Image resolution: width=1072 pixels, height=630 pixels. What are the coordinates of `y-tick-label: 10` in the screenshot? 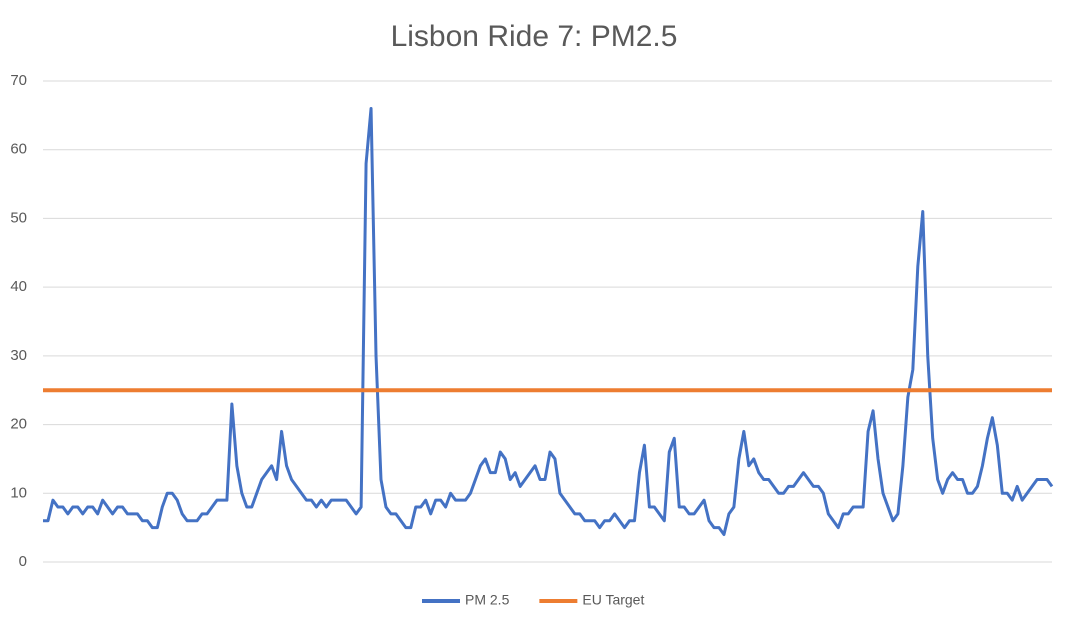 It's located at (18, 492).